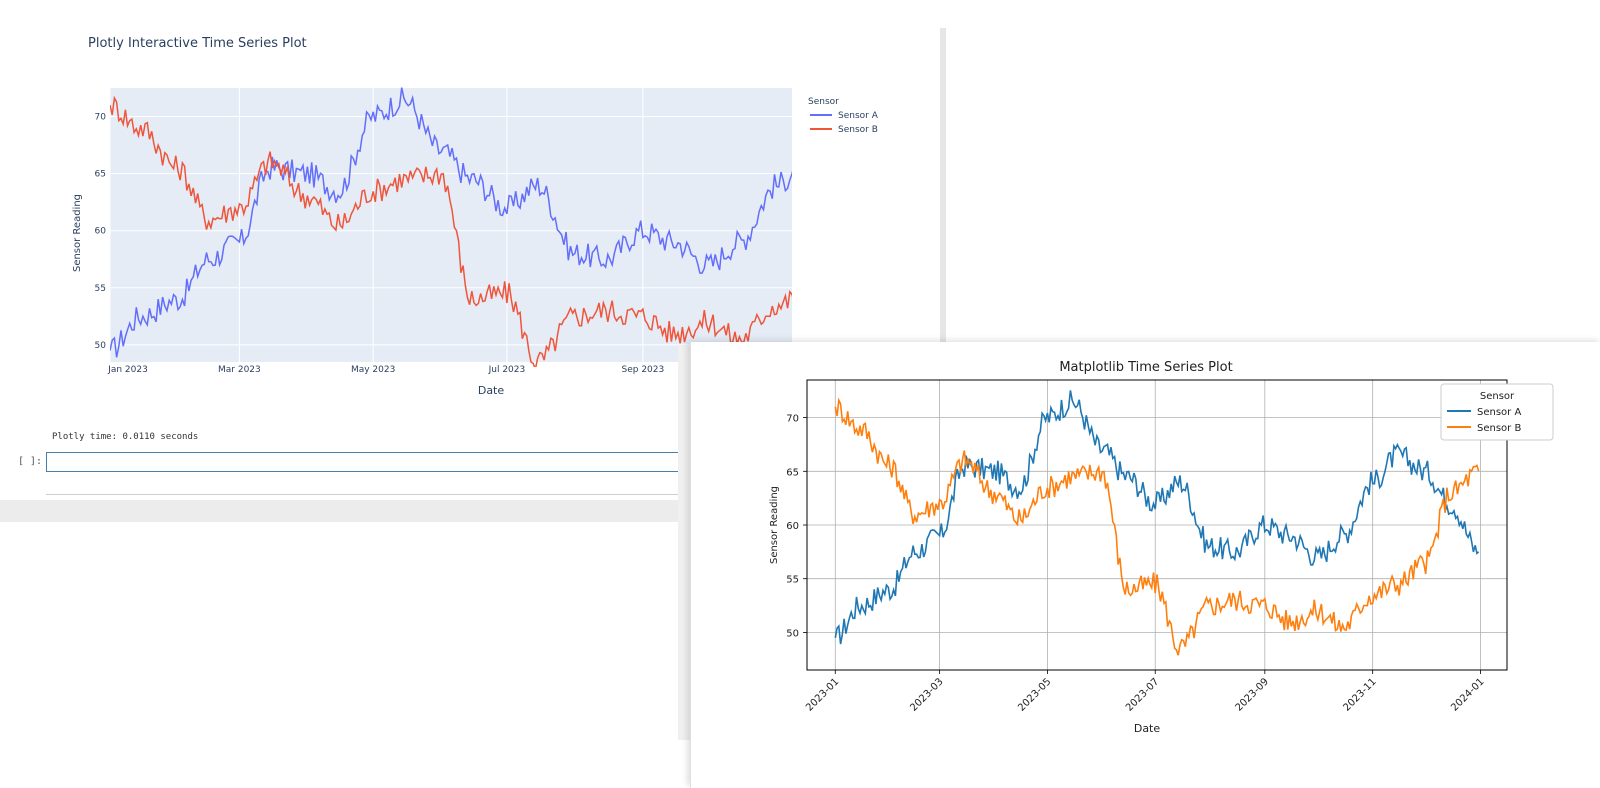 The height and width of the screenshot is (788, 1600). I want to click on cell-prompt: [ ]:, so click(30, 461).